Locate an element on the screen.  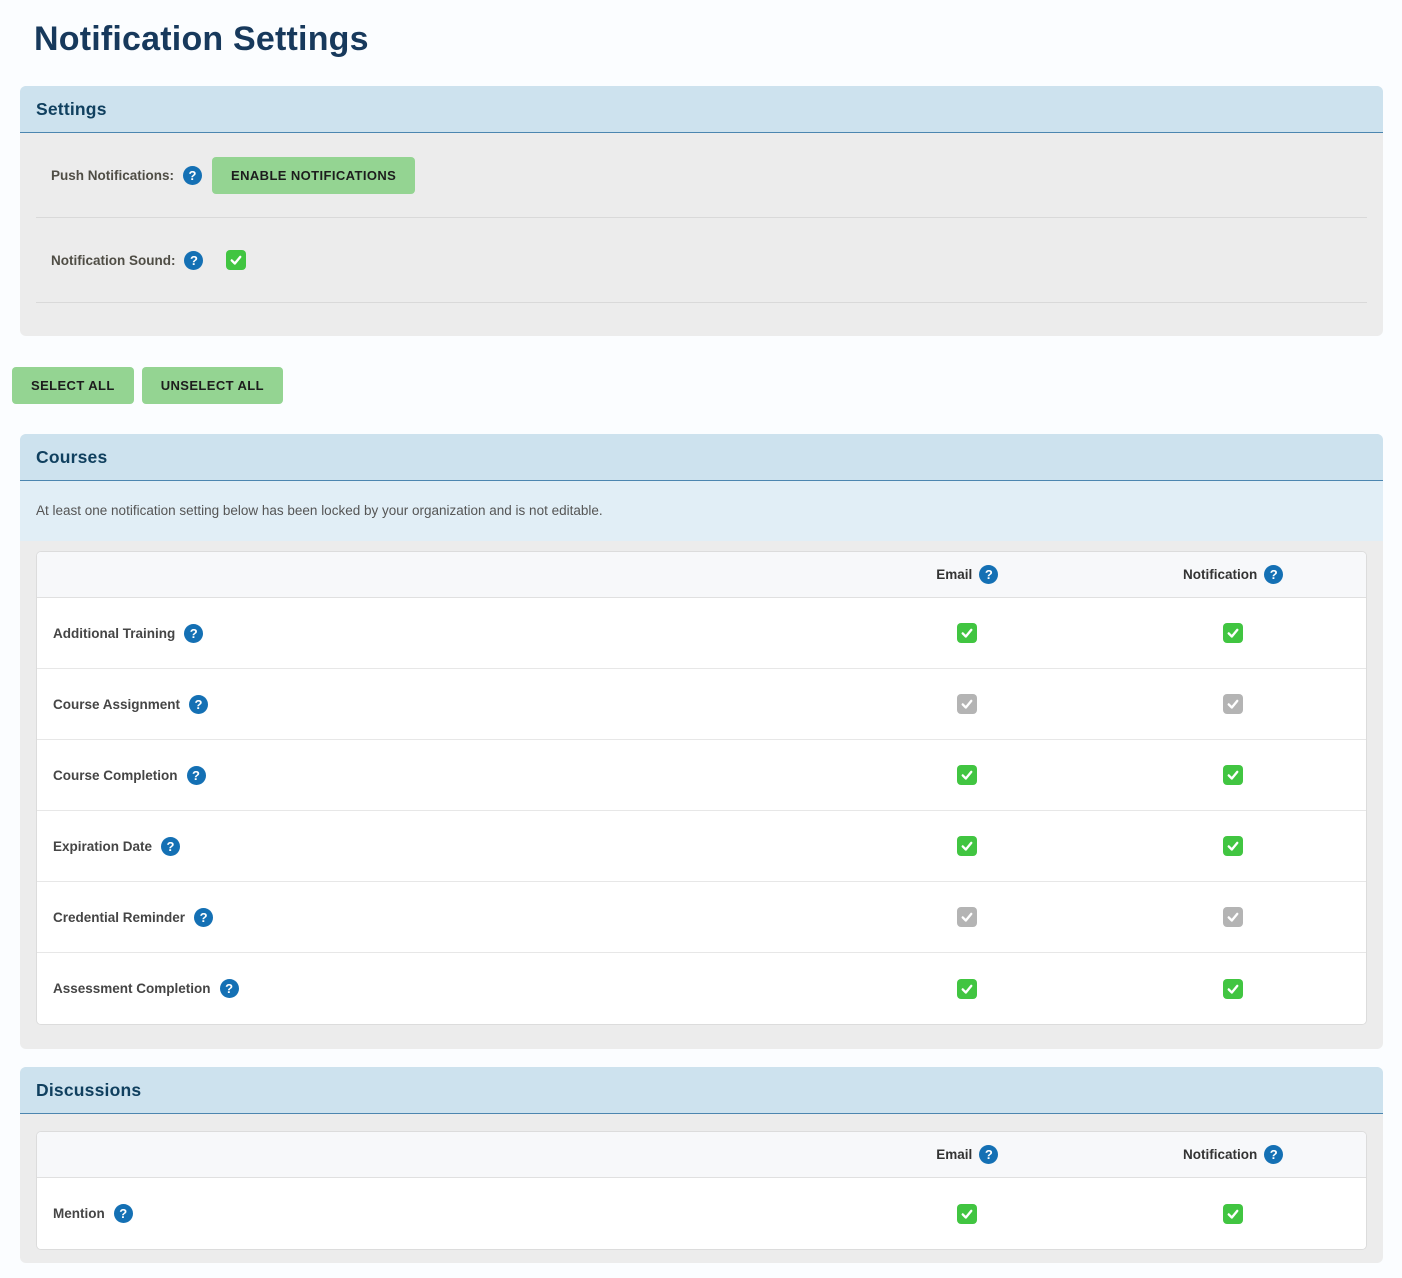
table-row-expiration-date: Expiration Date ? is located at coordinates (701, 847).